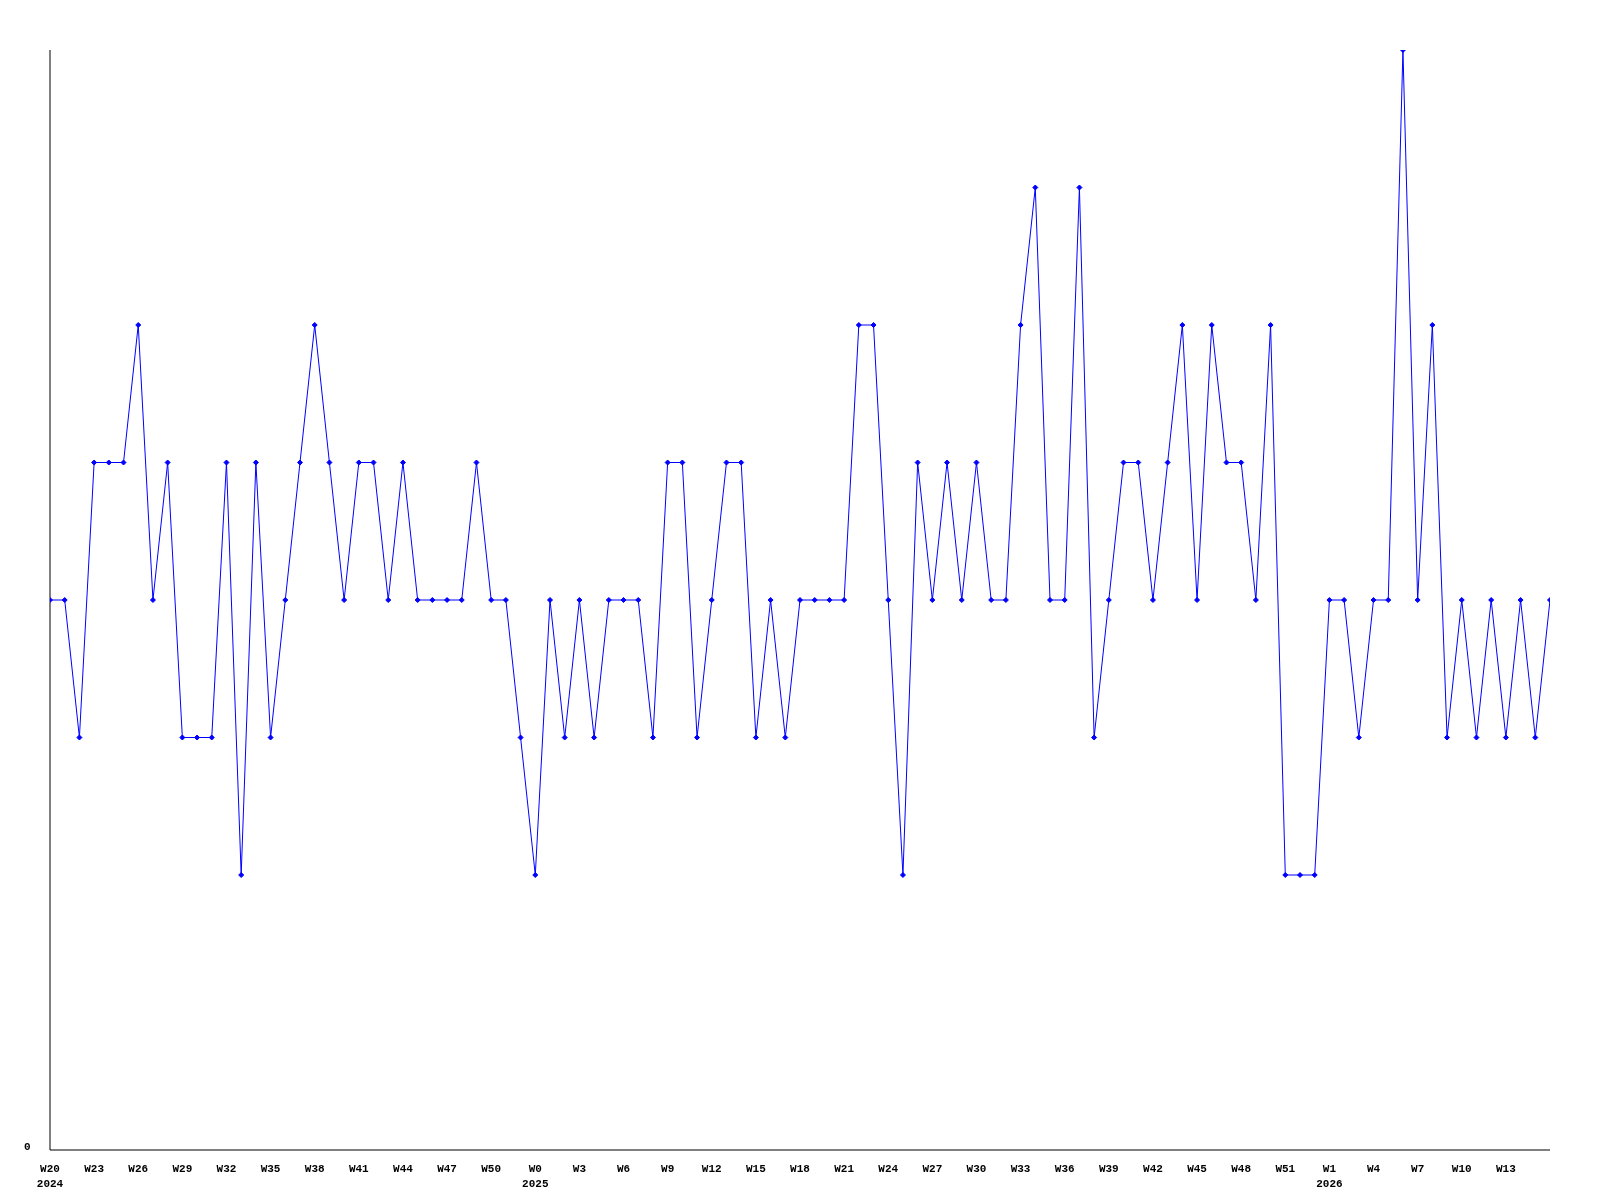 The image size is (1600, 1200). I want to click on x-tick-label: W51, so click(1285, 1169).